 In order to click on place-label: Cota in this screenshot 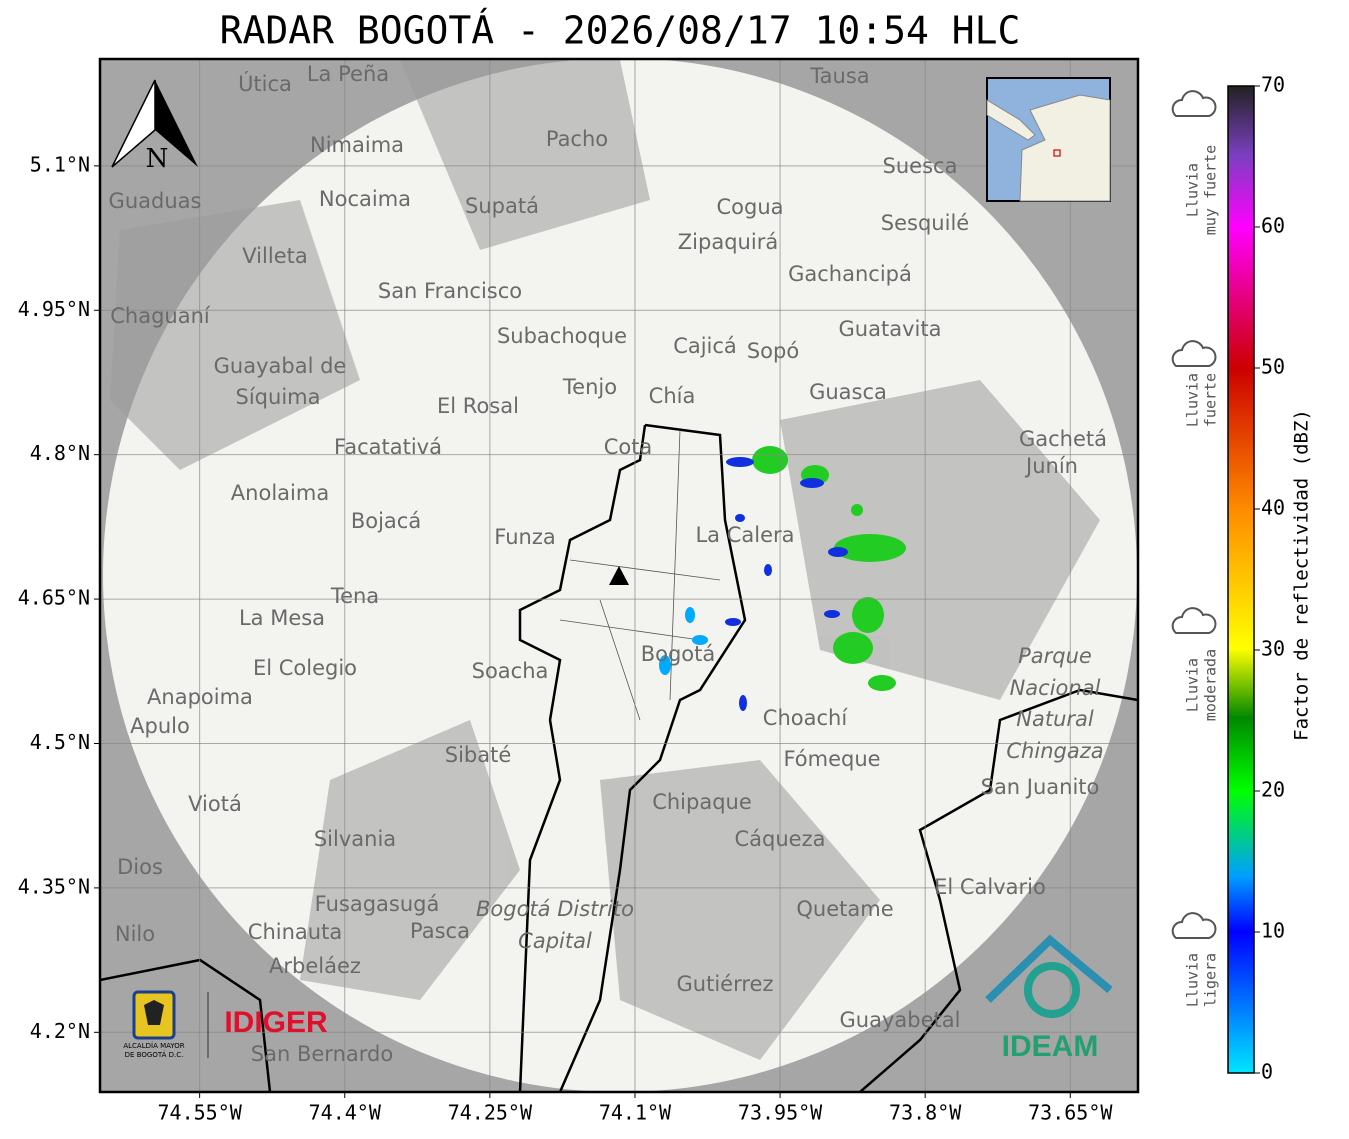, I will do `click(628, 447)`.